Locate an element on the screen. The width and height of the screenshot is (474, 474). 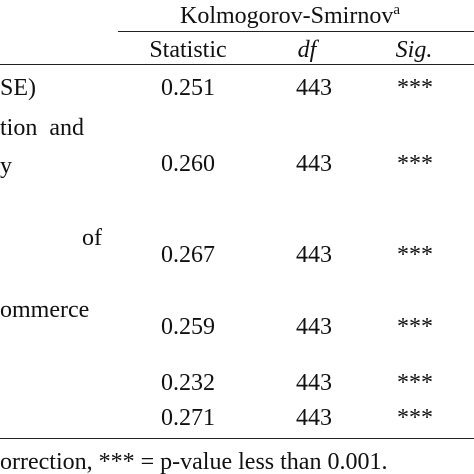
cell: 0.232 is located at coordinates (188, 383).